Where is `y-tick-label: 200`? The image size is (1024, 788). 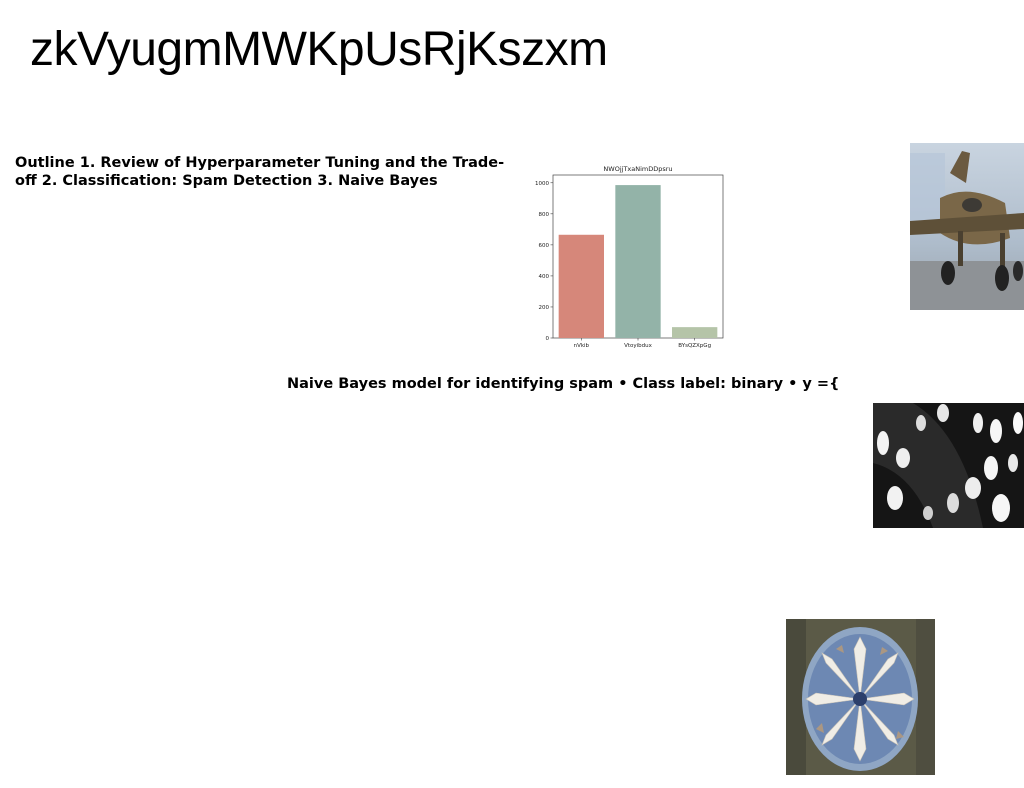 y-tick-label: 200 is located at coordinates (544, 308).